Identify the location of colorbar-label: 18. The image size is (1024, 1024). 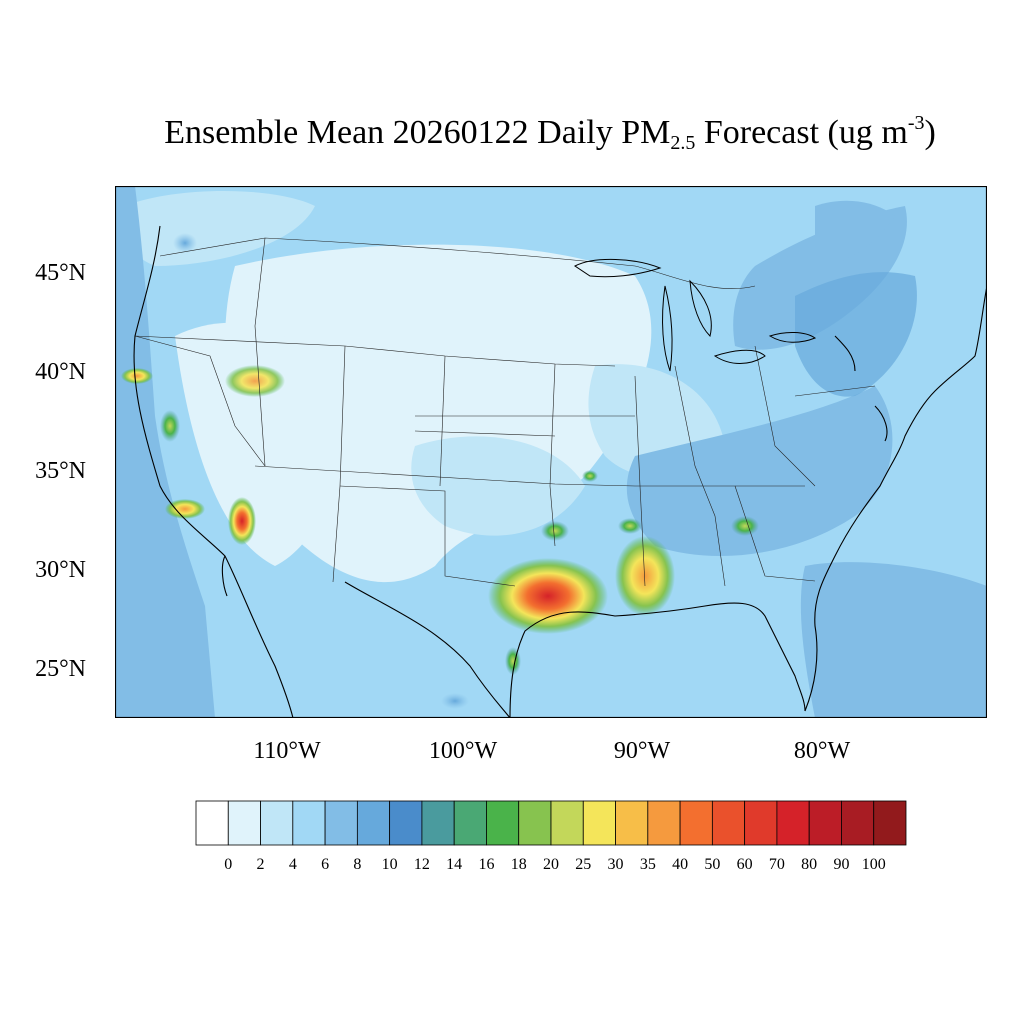
(518, 864).